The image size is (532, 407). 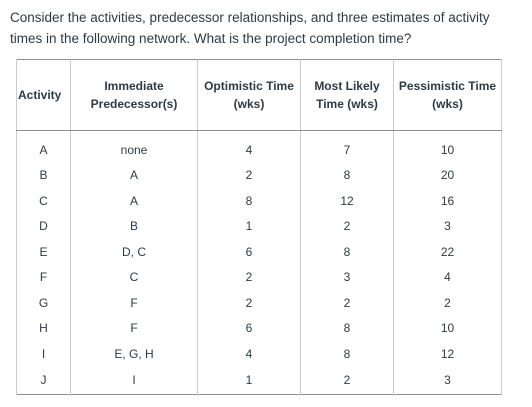 I want to click on cell-activity: C, so click(x=43, y=201).